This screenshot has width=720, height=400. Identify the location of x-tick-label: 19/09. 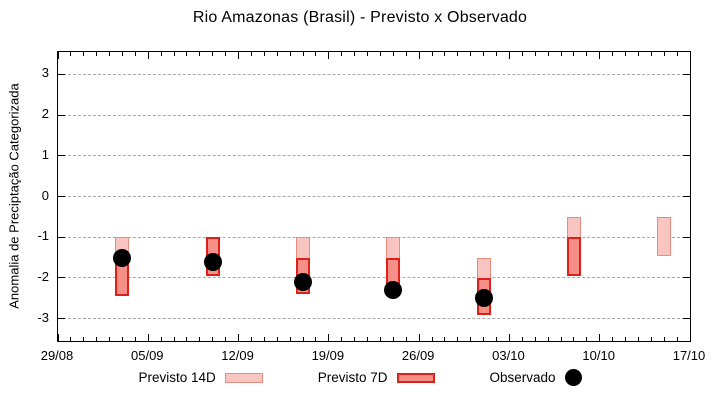
(328, 355).